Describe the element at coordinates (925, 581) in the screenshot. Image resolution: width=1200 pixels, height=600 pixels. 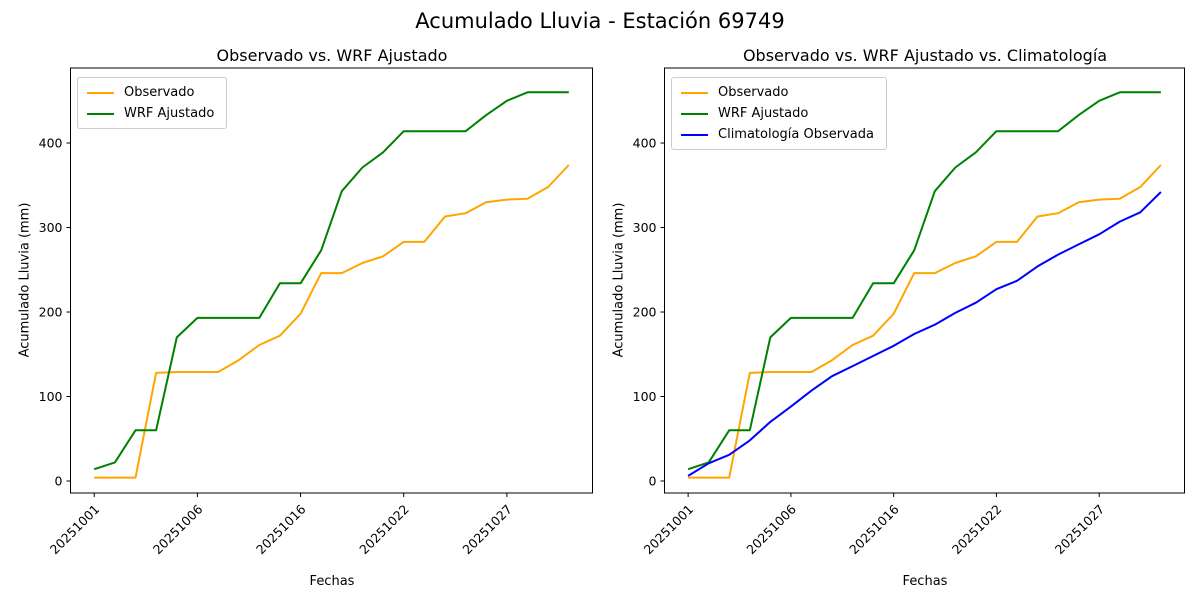
I see `subplot-2-xlabel: Fechas` at that location.